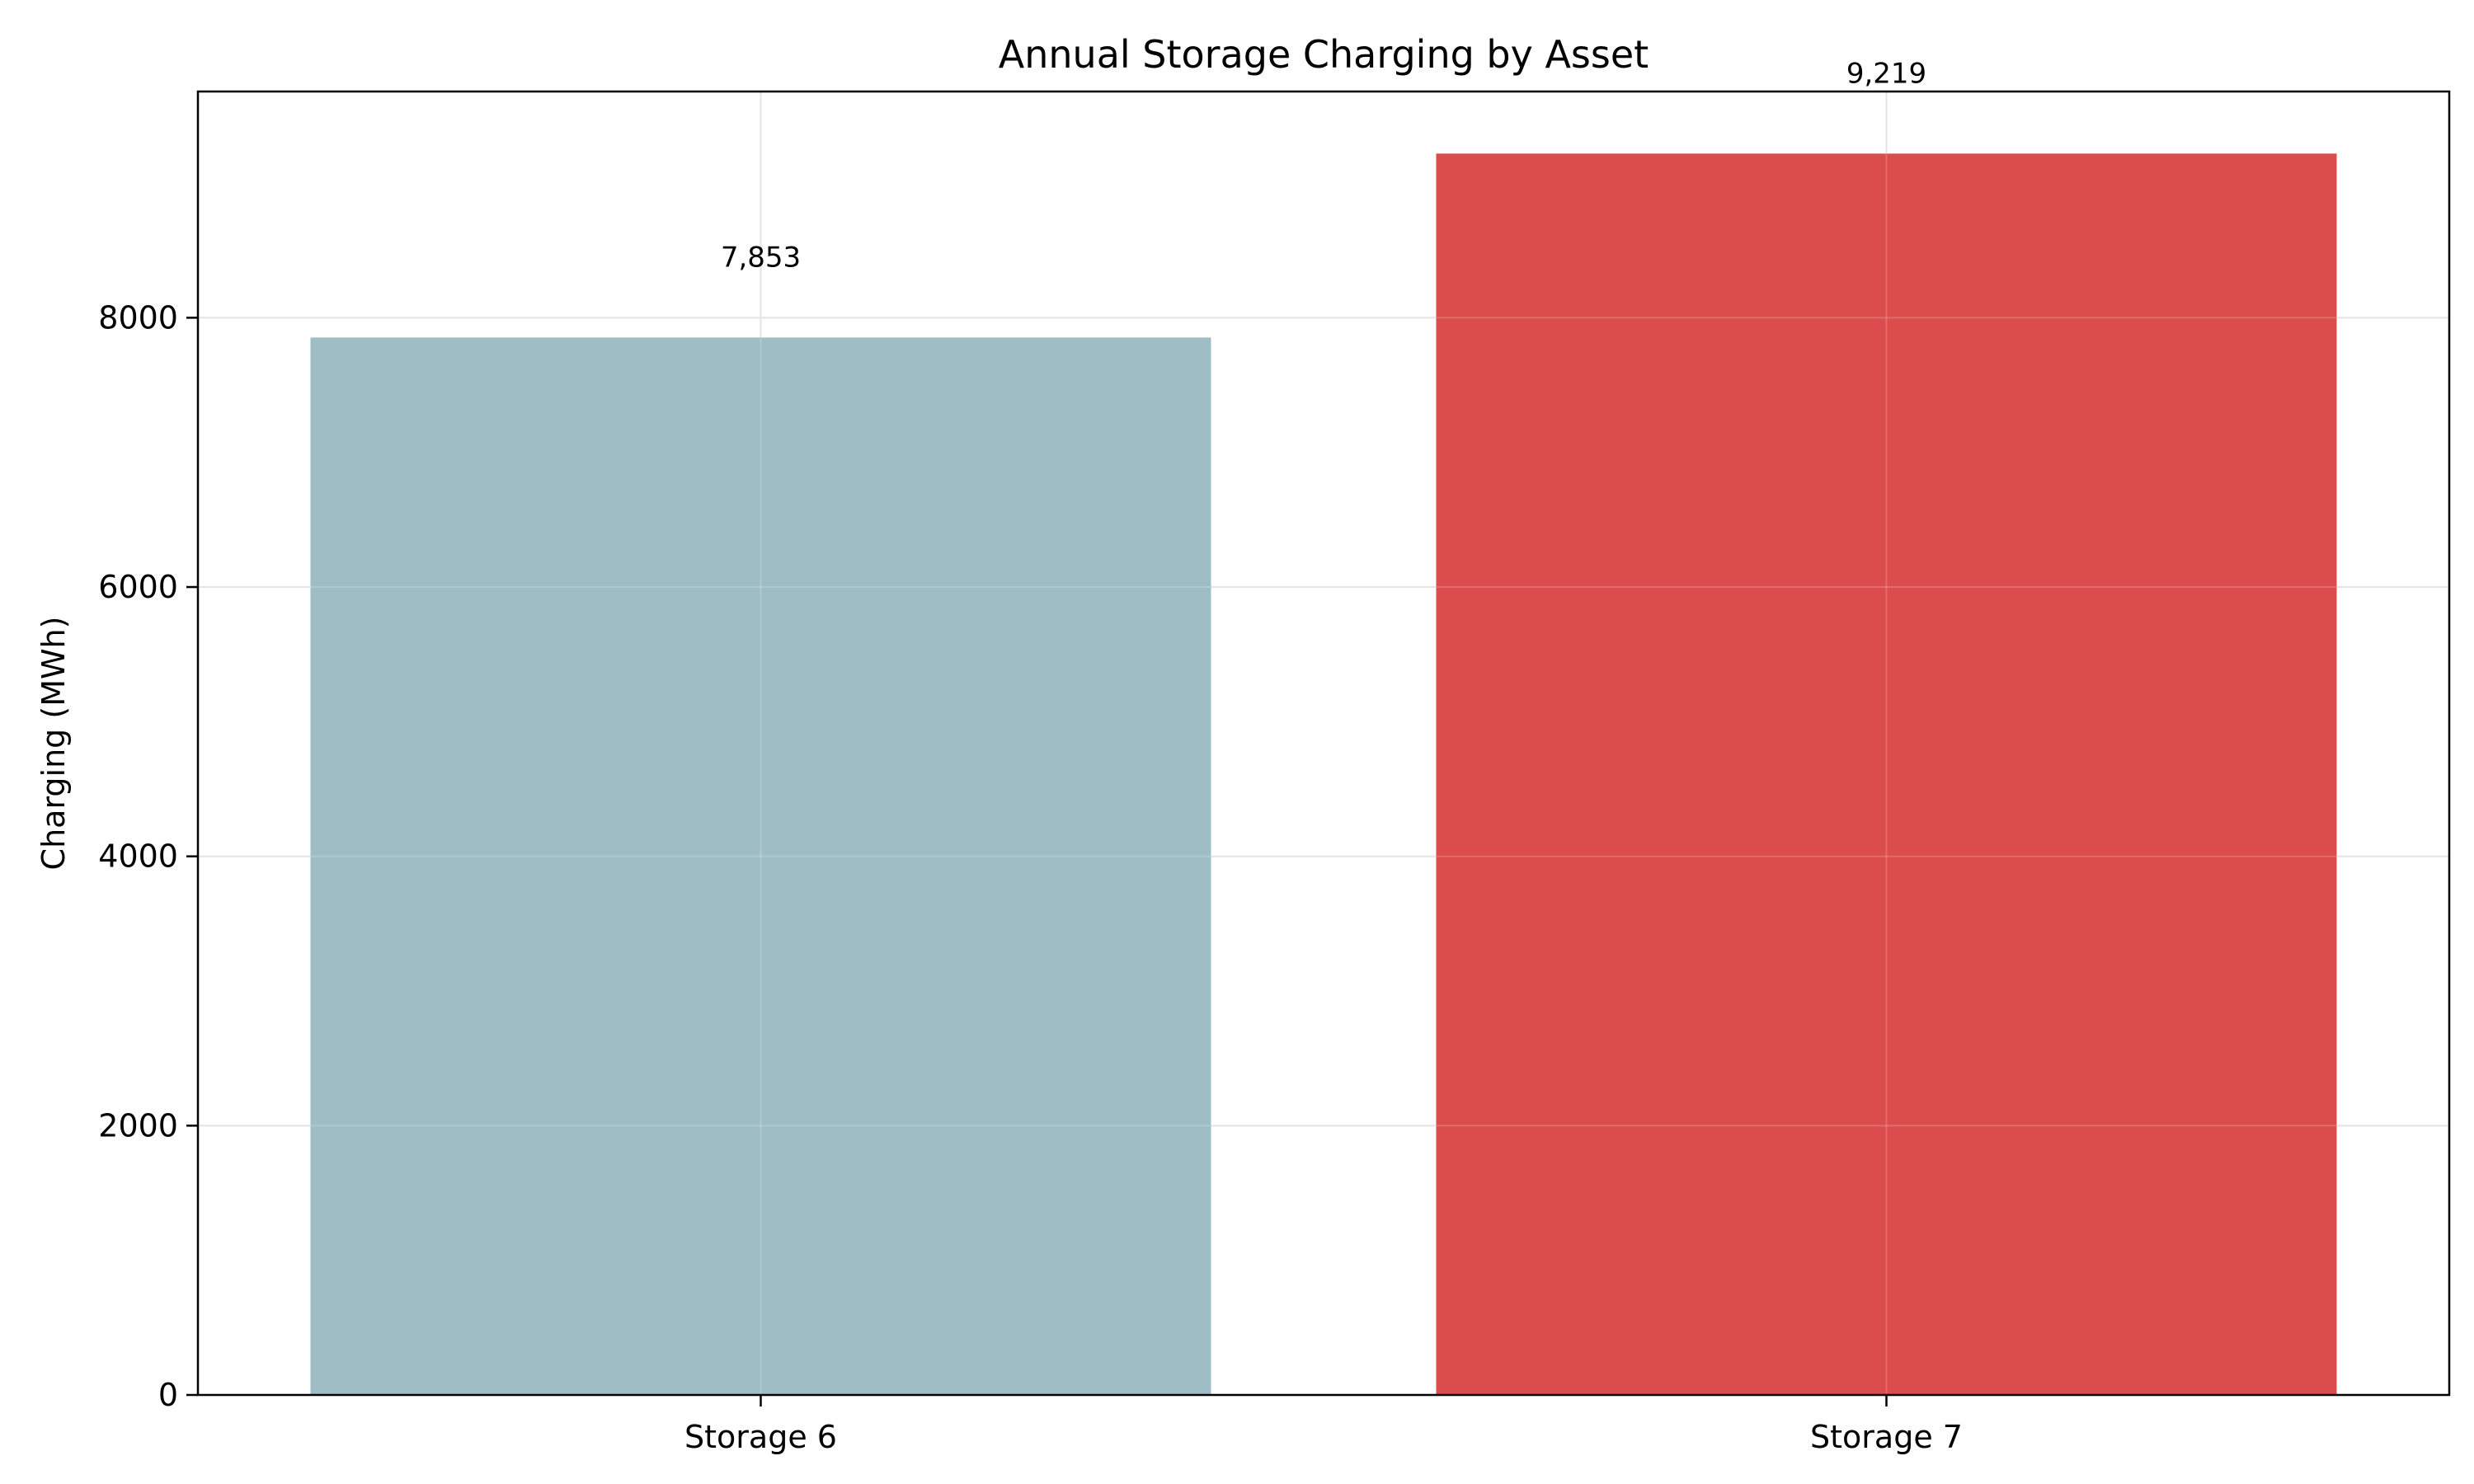  Describe the element at coordinates (761, 257) in the screenshot. I see `bar-value-label: 7,853` at that location.